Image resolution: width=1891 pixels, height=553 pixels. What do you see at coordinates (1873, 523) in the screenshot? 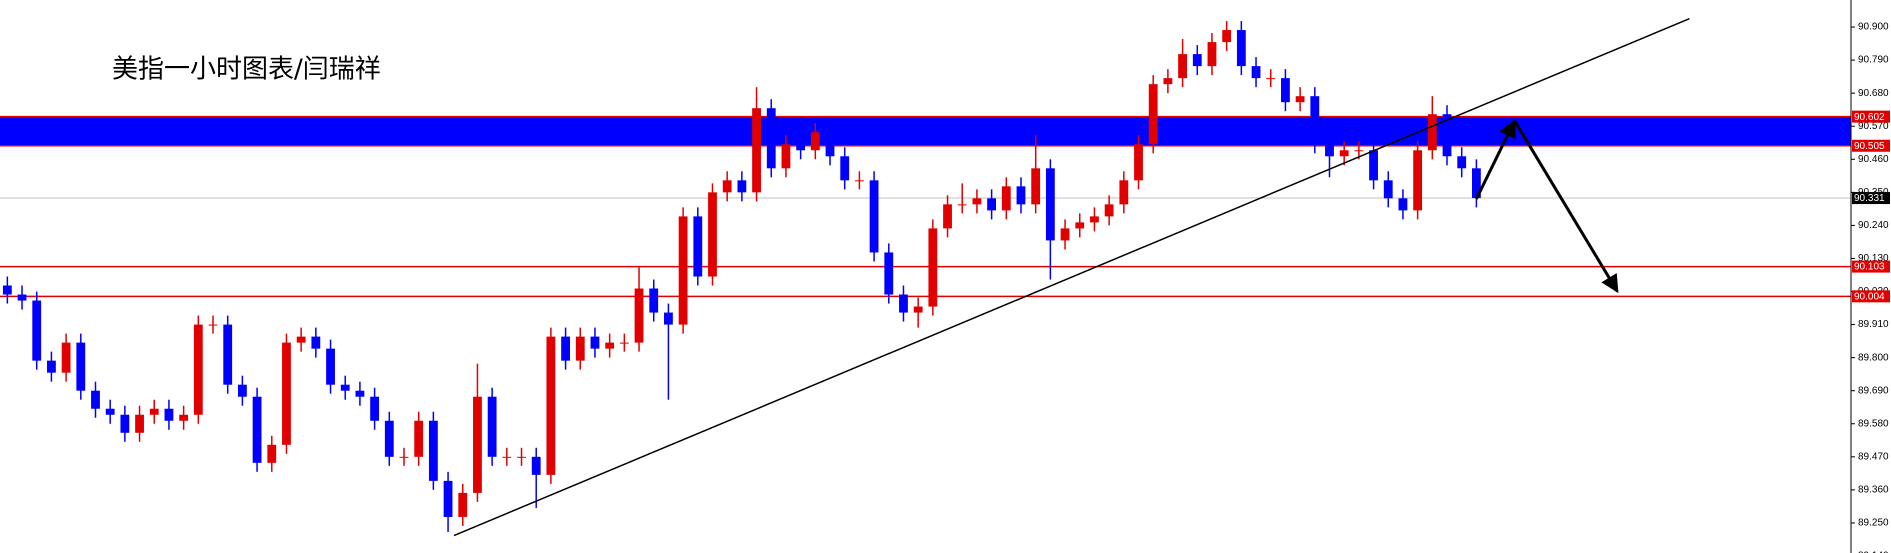
I see `y-tick-label: 89.250` at bounding box center [1873, 523].